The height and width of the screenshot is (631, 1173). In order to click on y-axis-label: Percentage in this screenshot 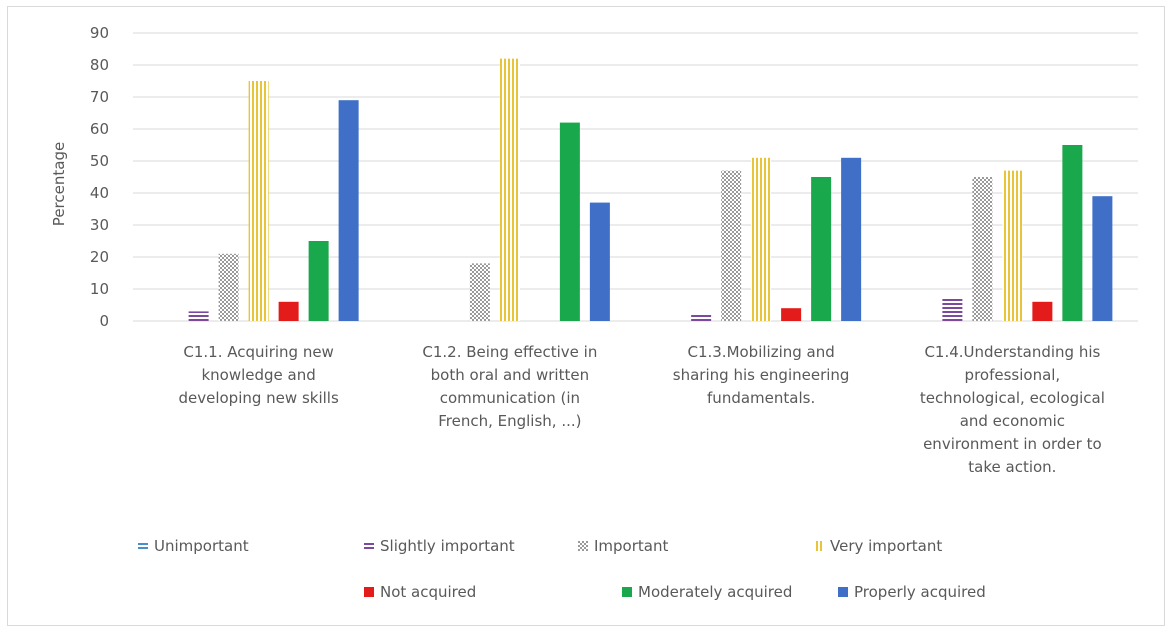, I will do `click(59, 184)`.